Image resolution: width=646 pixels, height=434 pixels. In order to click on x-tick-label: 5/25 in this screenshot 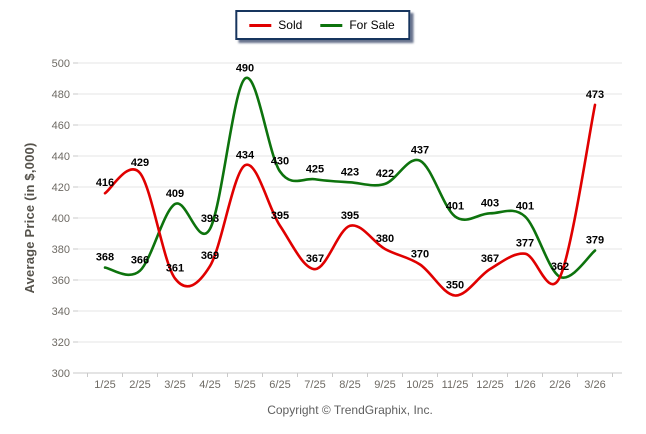, I will do `click(244, 385)`.